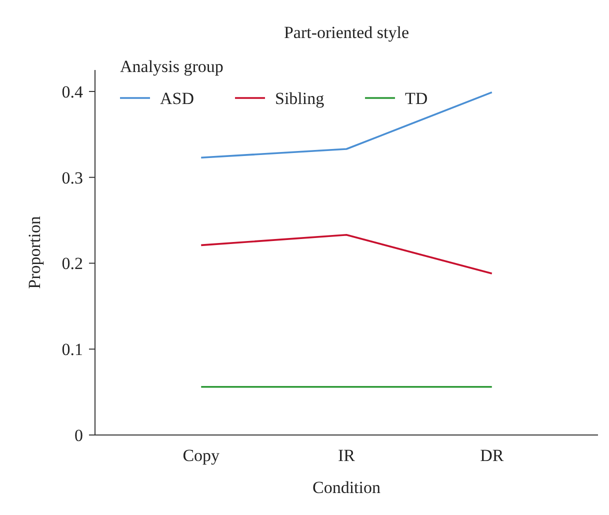  I want to click on x-tick-label: IR, so click(347, 455).